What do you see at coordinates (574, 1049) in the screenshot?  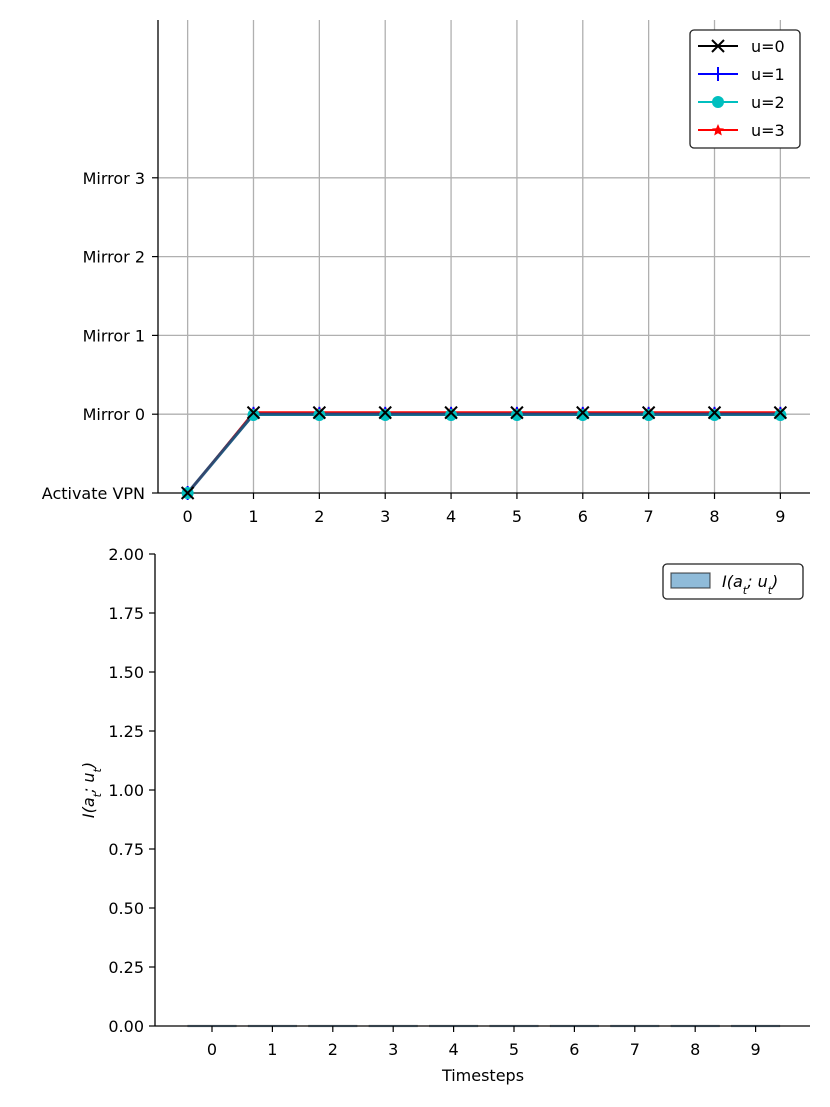 I see `bottom-x-tick-label: 6` at bounding box center [574, 1049].